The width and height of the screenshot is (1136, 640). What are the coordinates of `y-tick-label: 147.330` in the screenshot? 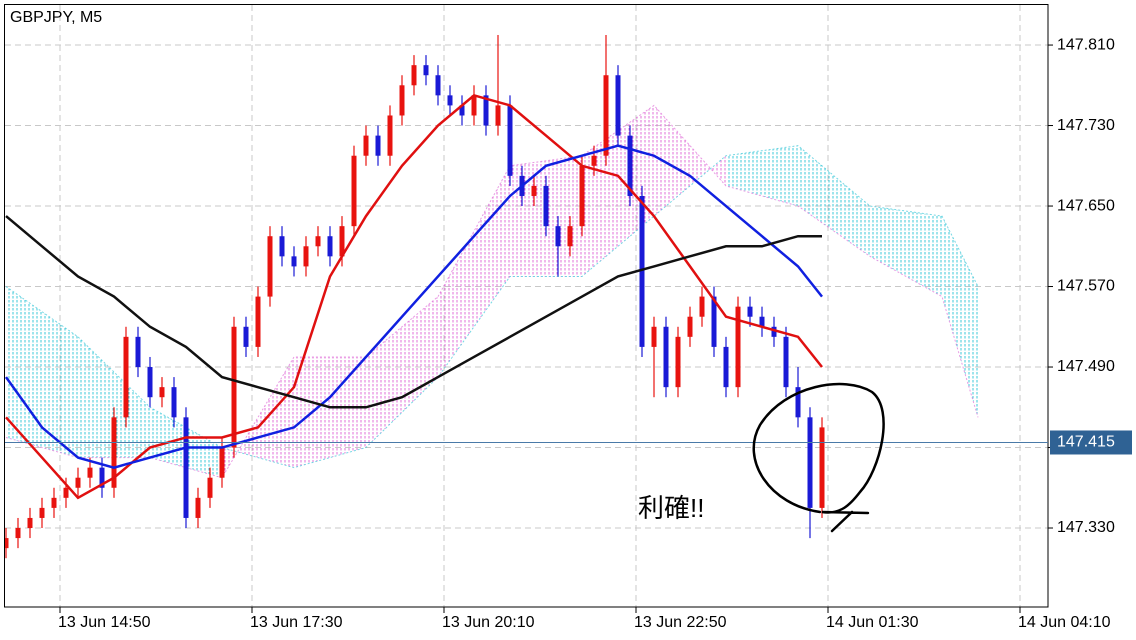 It's located at (1086, 527).